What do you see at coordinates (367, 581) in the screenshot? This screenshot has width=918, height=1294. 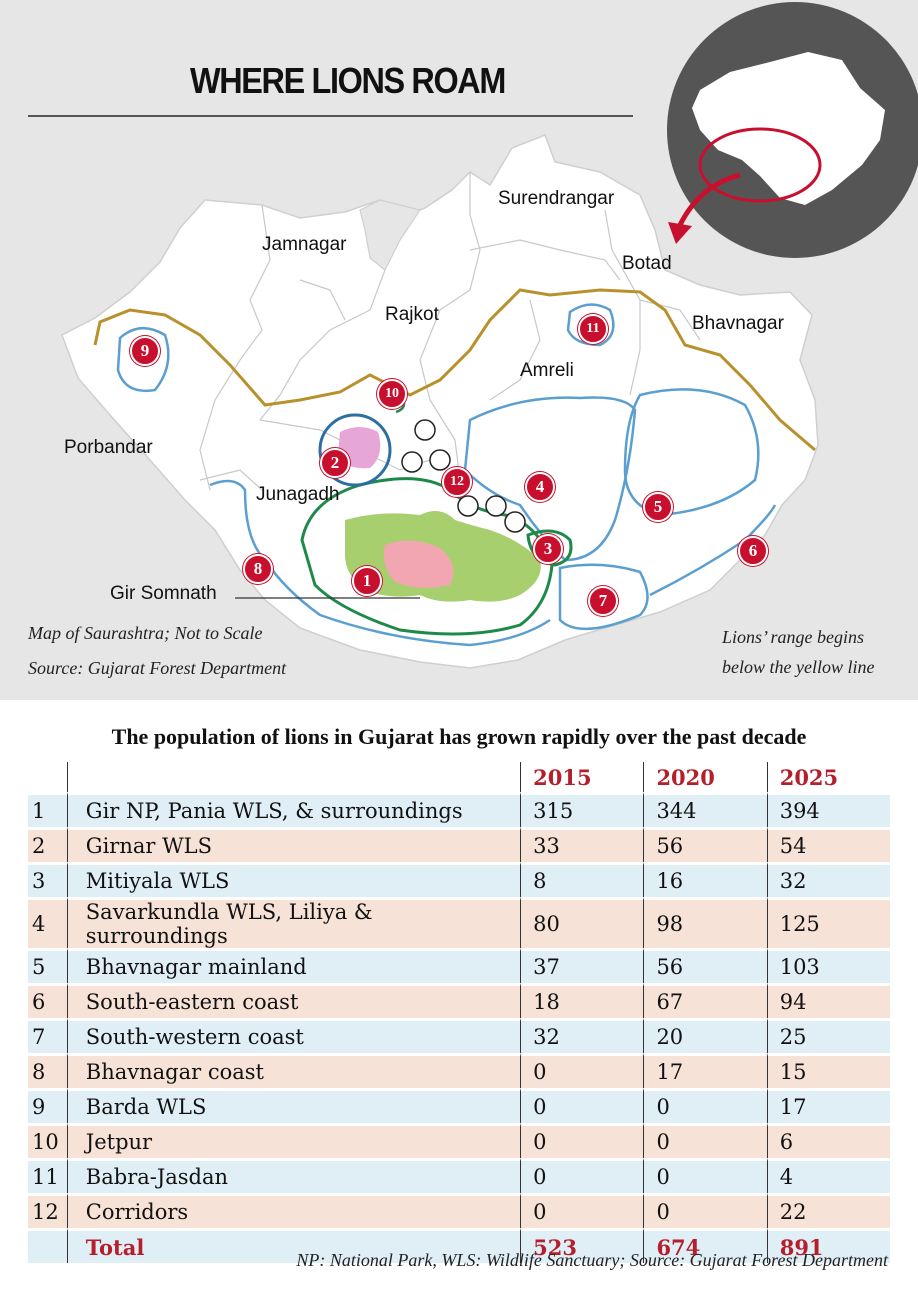 I see `marker-1: 1` at bounding box center [367, 581].